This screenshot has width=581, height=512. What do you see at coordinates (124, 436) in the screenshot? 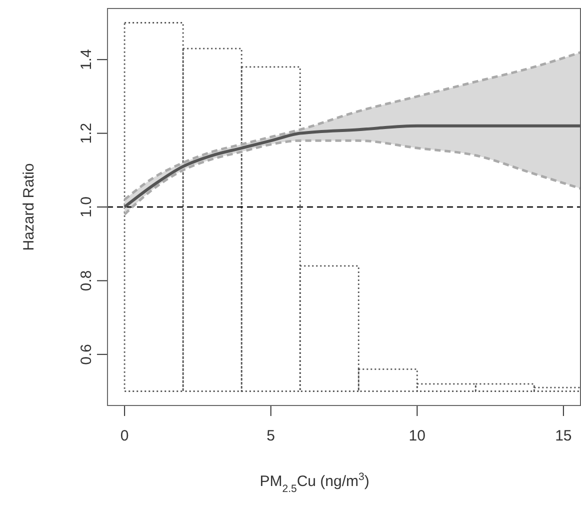
I see `x-tick-label: 0` at bounding box center [124, 436].